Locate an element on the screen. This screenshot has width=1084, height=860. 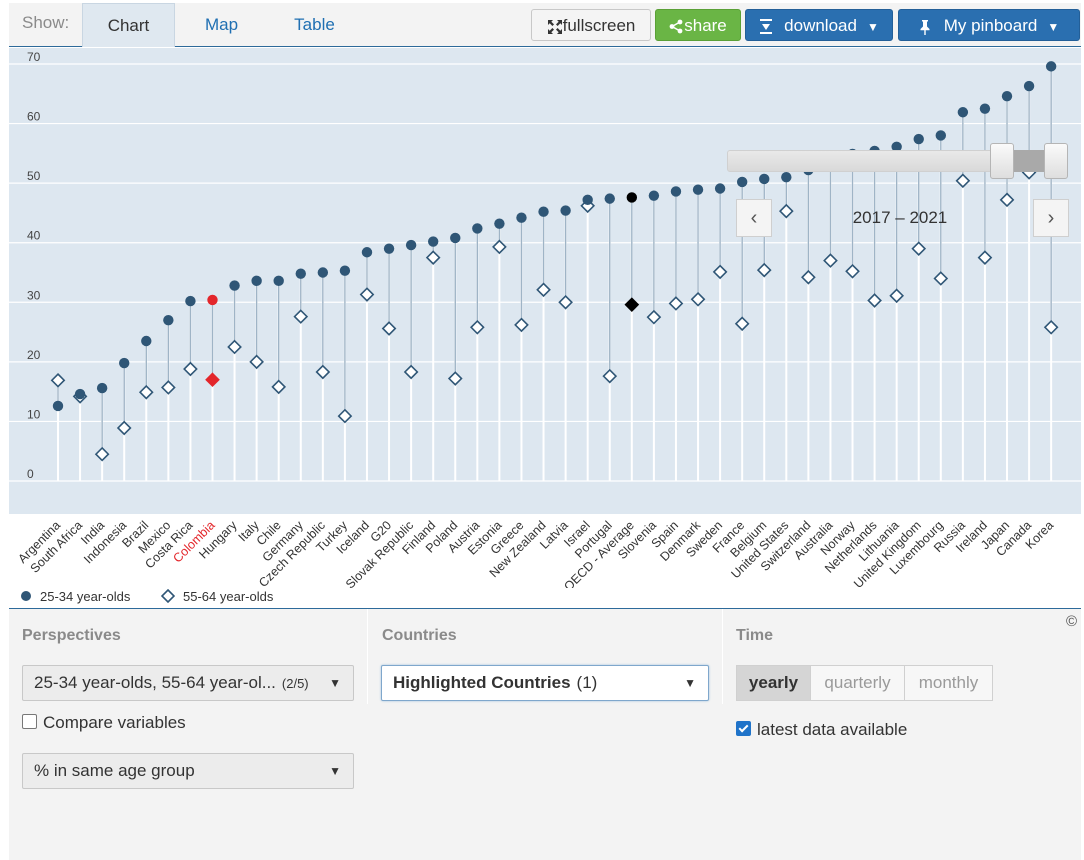
data-point-25-34-luxembourg is located at coordinates (940, 135).